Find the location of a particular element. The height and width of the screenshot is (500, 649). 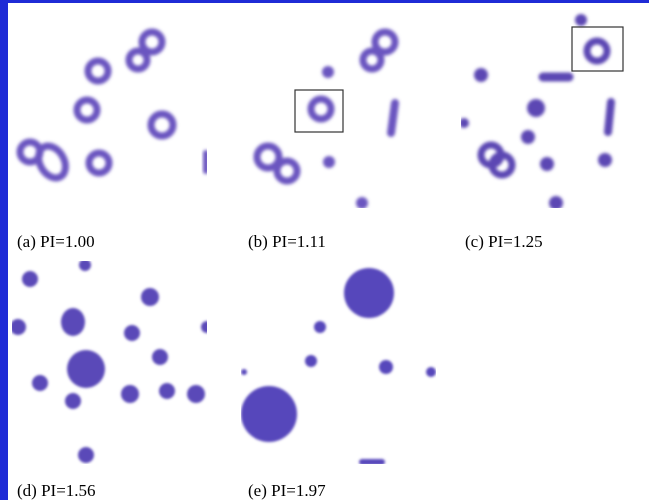

panel-a-morphology is located at coordinates (111, 105).